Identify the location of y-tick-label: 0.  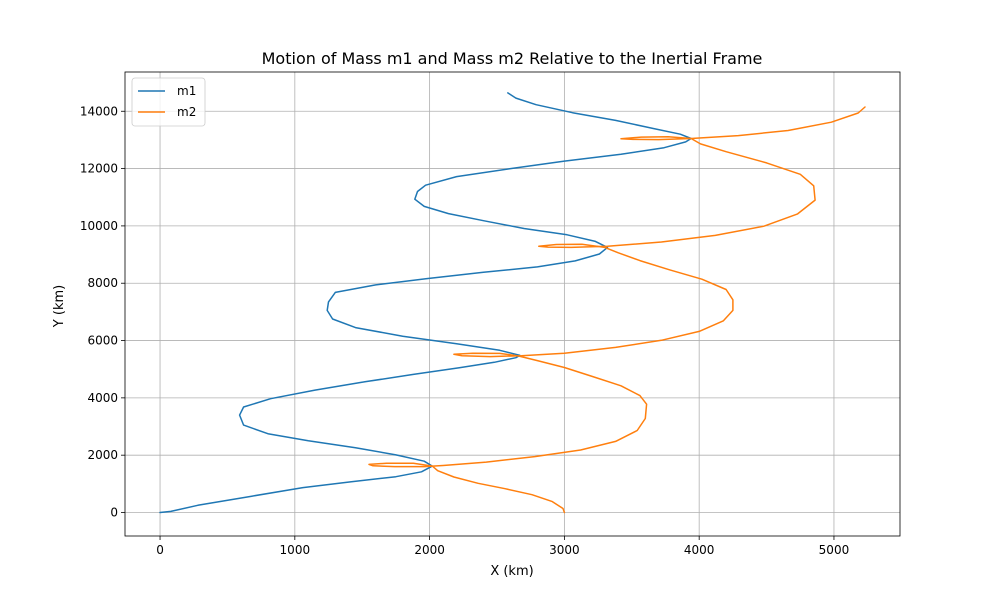
(114, 512).